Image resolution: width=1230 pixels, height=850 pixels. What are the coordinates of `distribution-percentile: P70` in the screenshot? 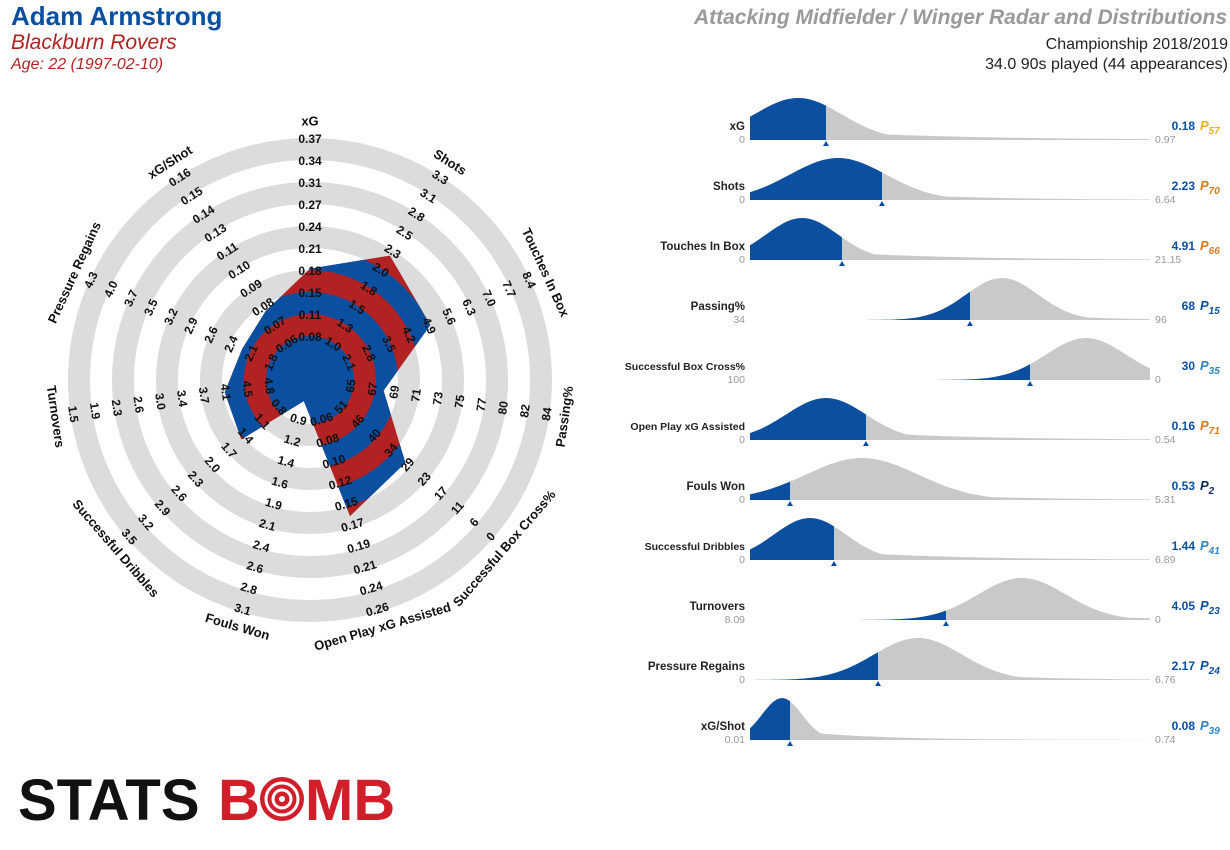 It's located at (1210, 187).